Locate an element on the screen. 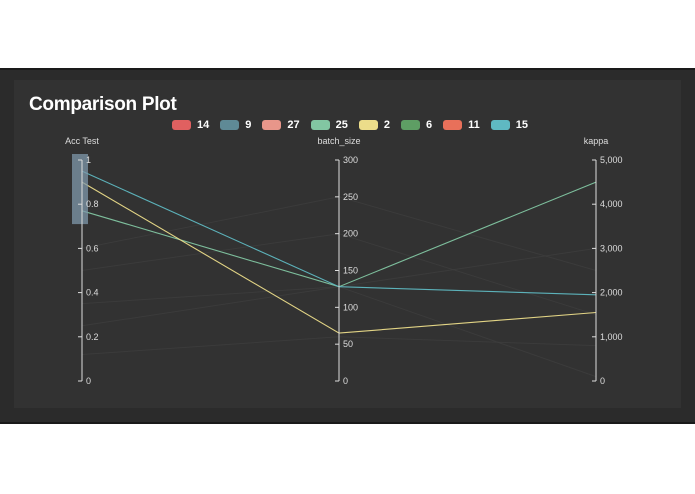 This screenshot has width=695, height=494. tick-label: 0.8 is located at coordinates (92, 204).